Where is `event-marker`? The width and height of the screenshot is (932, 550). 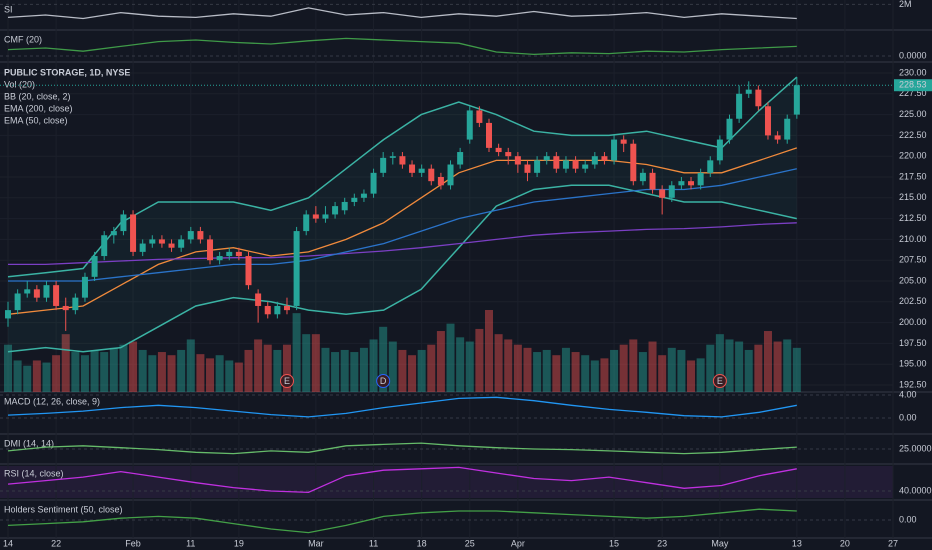
event-marker is located at coordinates (286, 381).